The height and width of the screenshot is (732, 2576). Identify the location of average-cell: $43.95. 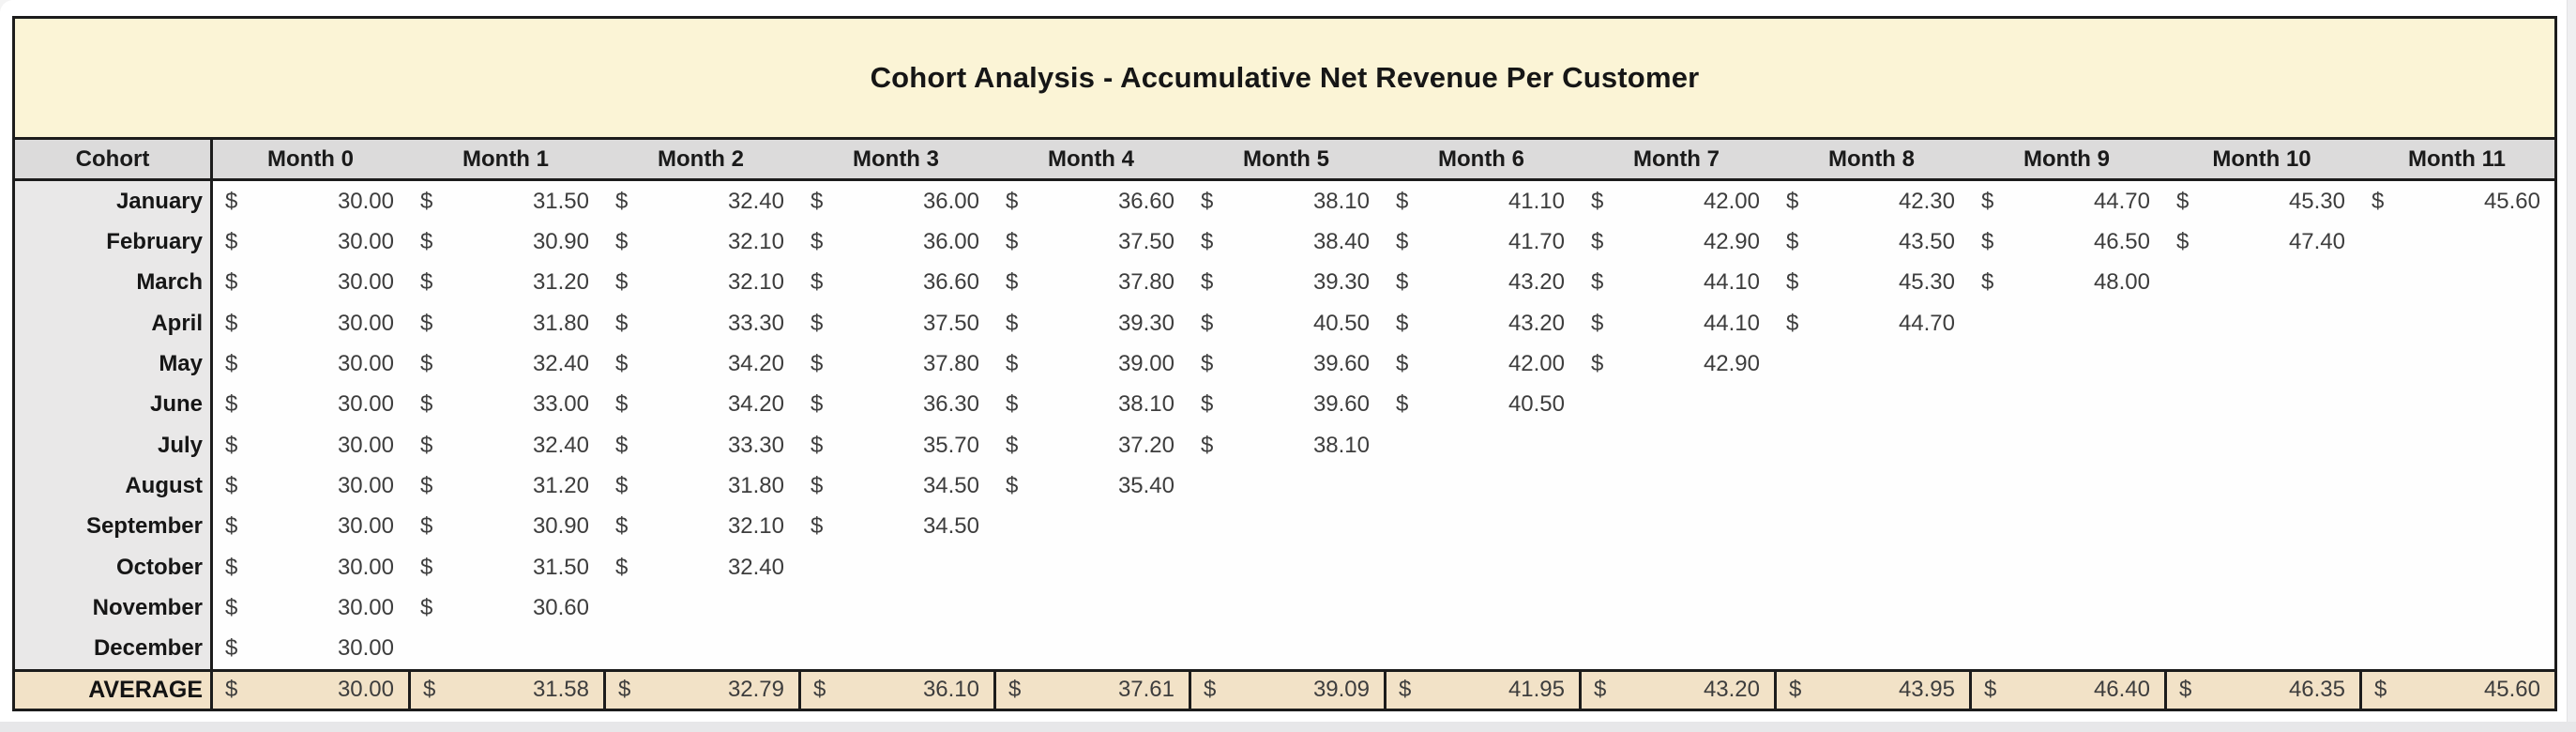
(1871, 689).